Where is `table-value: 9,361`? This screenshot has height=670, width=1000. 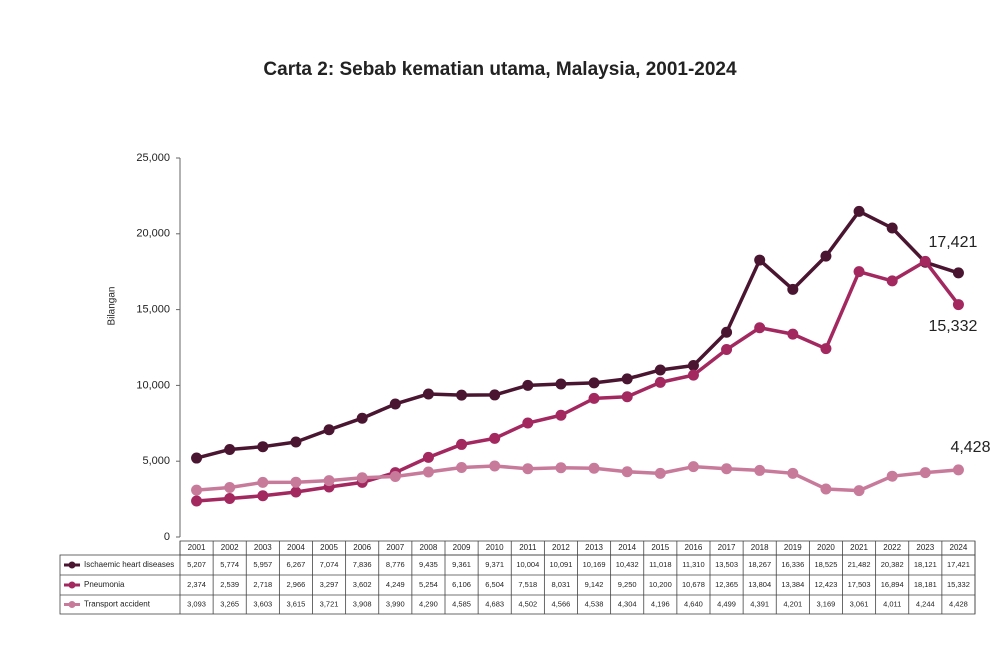
table-value: 9,361 is located at coordinates (461, 564).